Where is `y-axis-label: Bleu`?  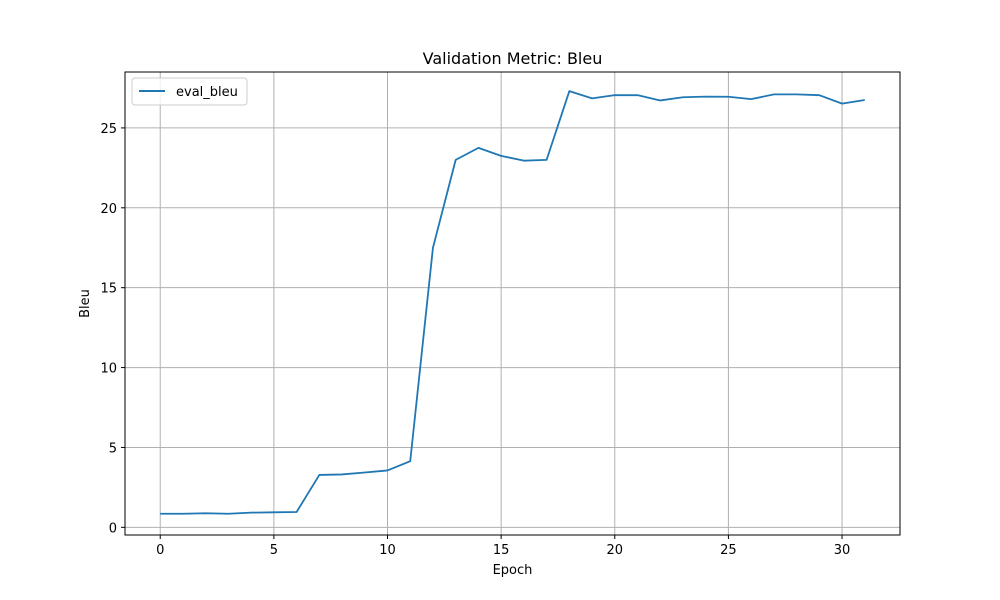 y-axis-label: Bleu is located at coordinates (85, 303).